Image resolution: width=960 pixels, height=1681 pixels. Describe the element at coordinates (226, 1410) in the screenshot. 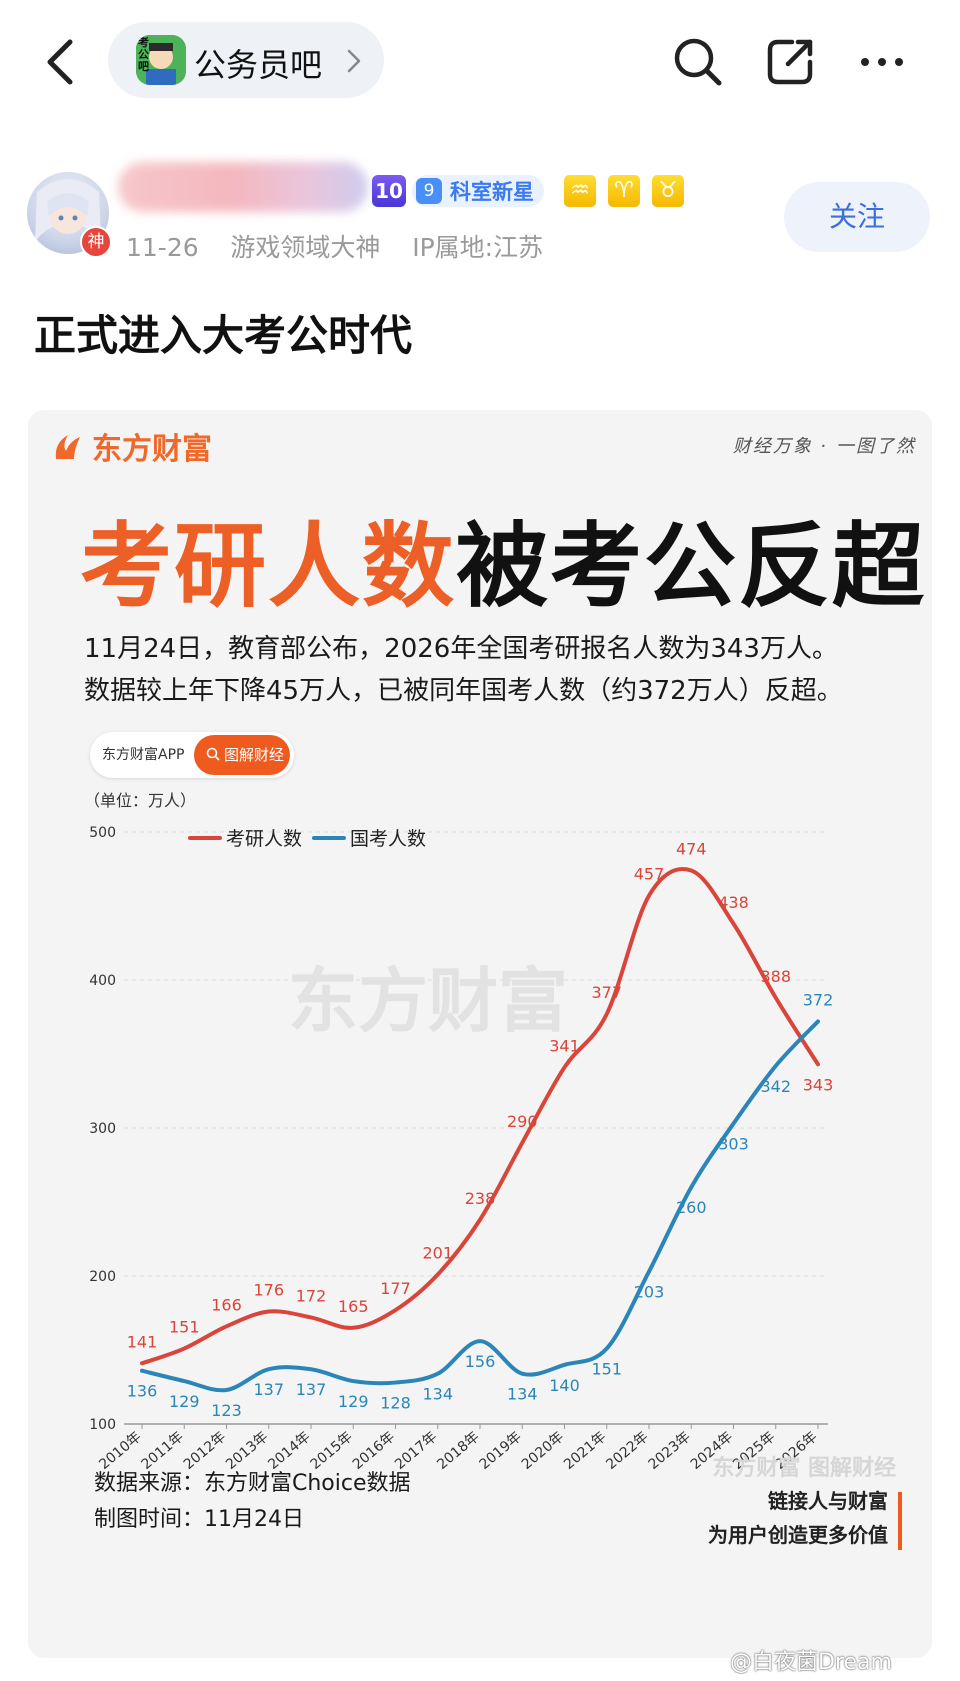

I see `data-label: 123` at that location.